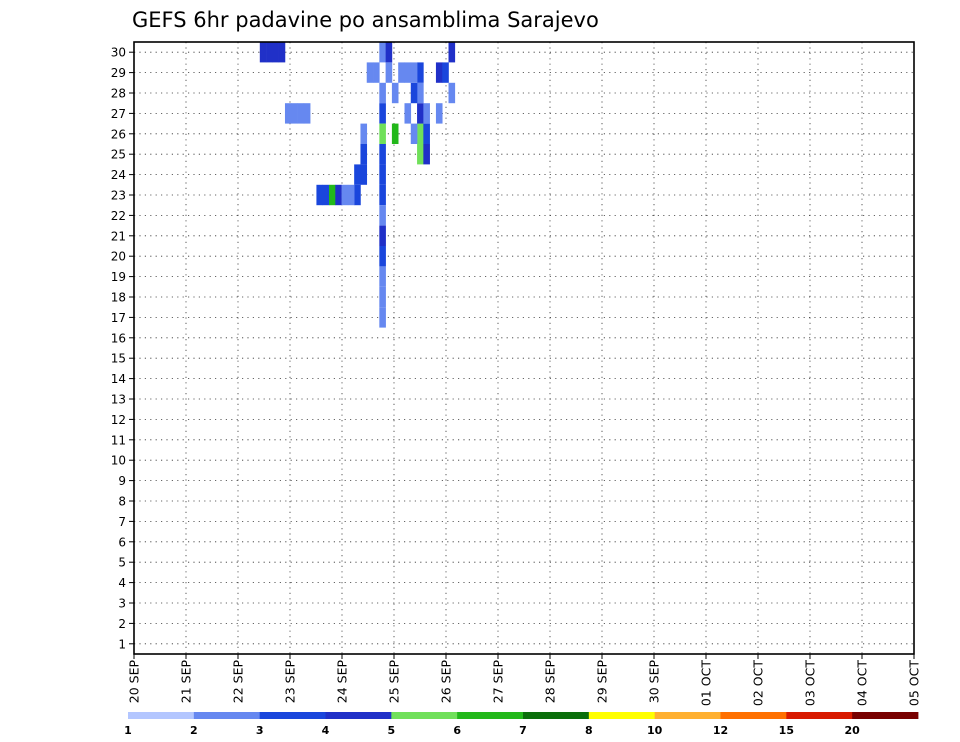  What do you see at coordinates (122, 644) in the screenshot?
I see `y-tick-label: 1` at bounding box center [122, 644].